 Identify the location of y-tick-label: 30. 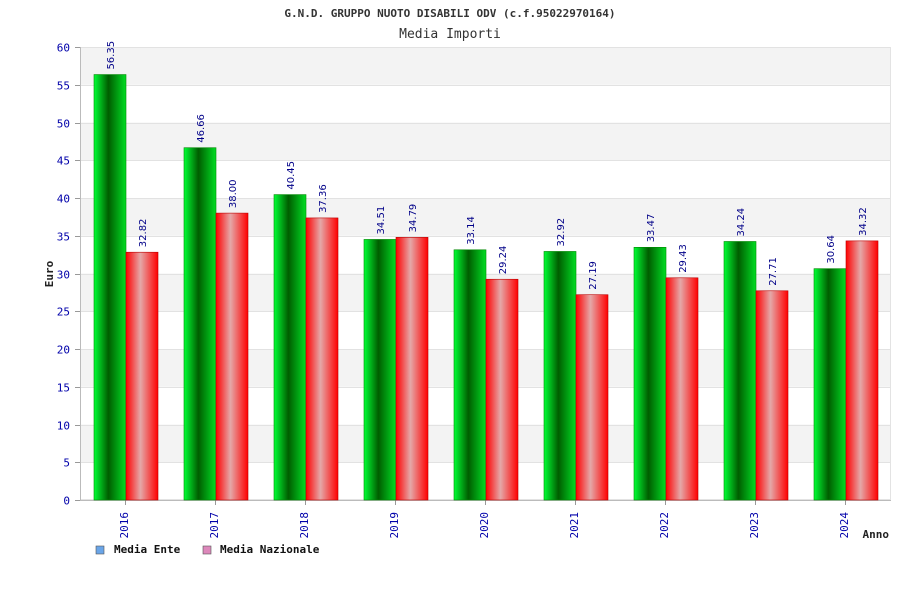
(63, 275).